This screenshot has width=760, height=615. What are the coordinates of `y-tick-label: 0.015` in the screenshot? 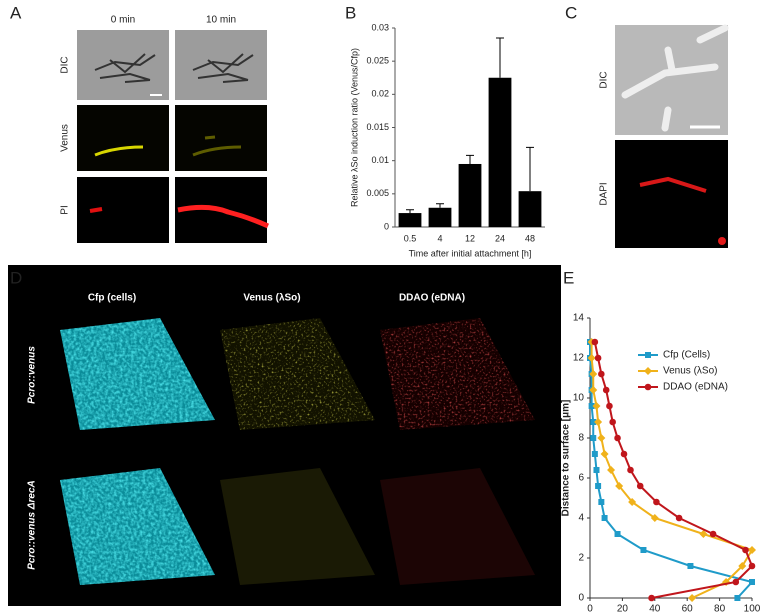 It's located at (377, 127).